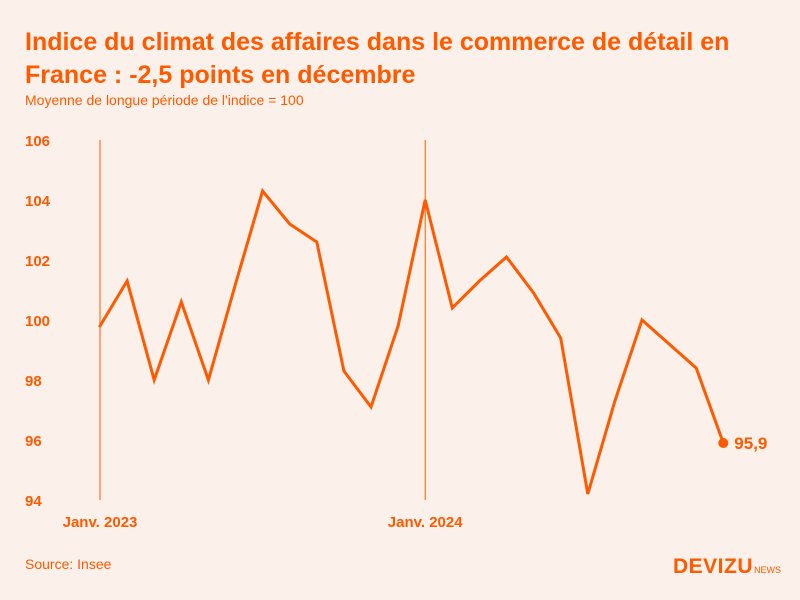 This screenshot has height=600, width=800. What do you see at coordinates (713, 566) in the screenshot?
I see `brand-name: DEVIZU` at bounding box center [713, 566].